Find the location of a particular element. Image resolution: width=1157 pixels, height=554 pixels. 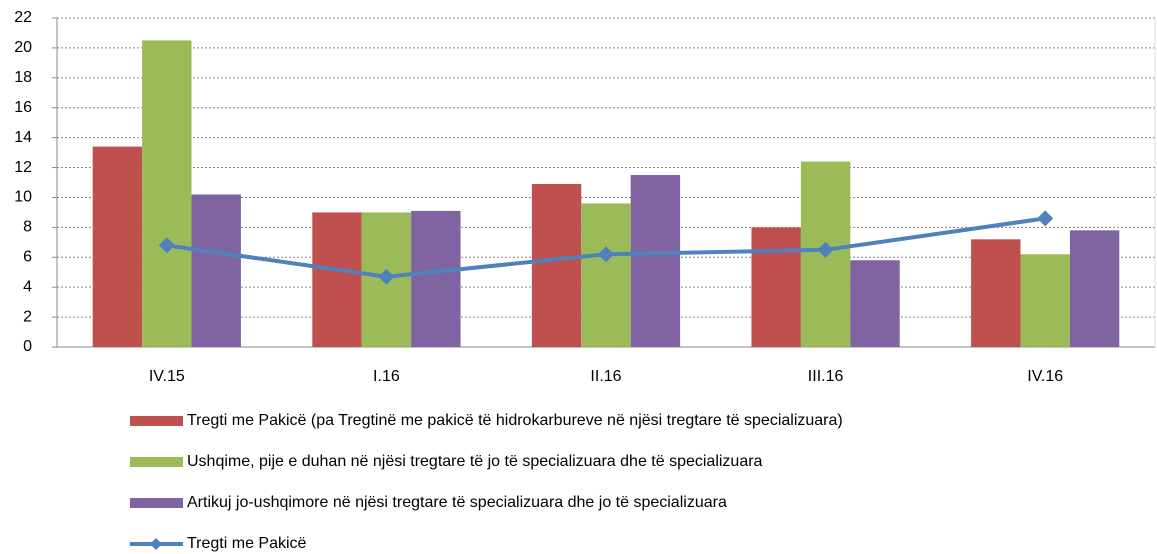

x-tick-label: I.16 is located at coordinates (386, 376).